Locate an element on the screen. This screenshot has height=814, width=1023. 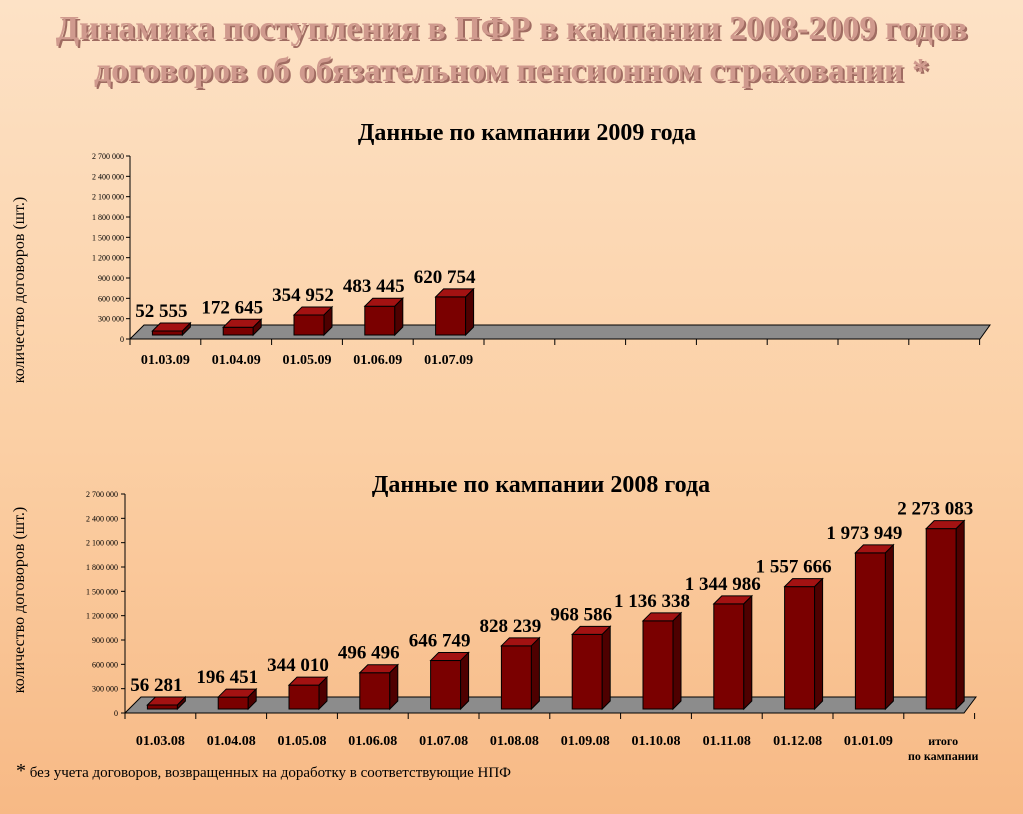
c2008-data-label: 1 973 949 is located at coordinates (864, 533).